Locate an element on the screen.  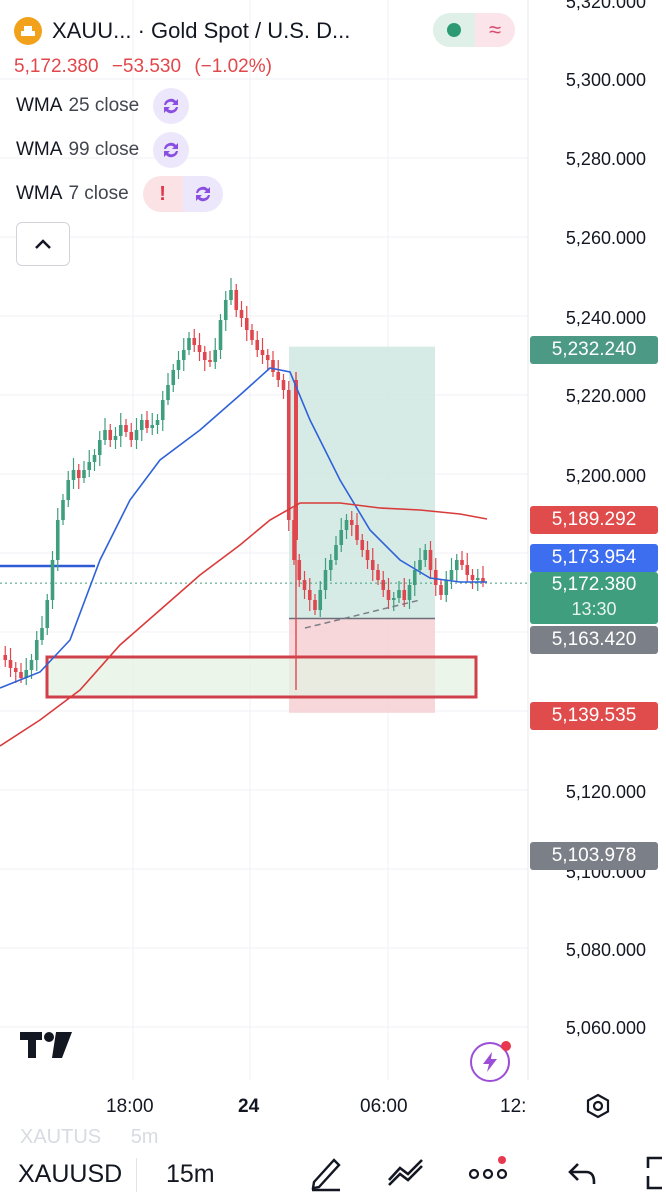
take-profit-price-tag: 5,232.240 is located at coordinates (594, 350).